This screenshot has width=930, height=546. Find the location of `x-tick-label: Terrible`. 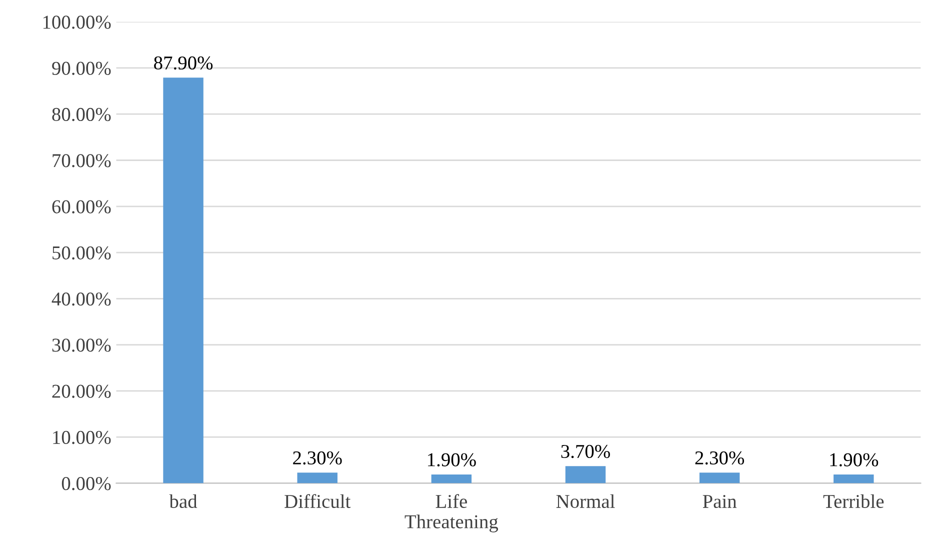

x-tick-label: Terrible is located at coordinates (853, 501).